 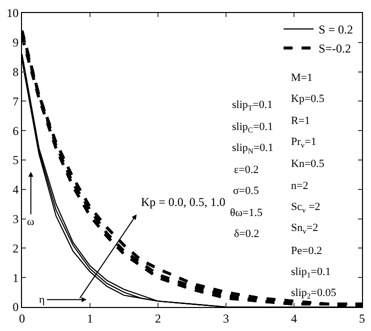 I want to click on annotation: Pe=0.2, so click(x=306, y=251).